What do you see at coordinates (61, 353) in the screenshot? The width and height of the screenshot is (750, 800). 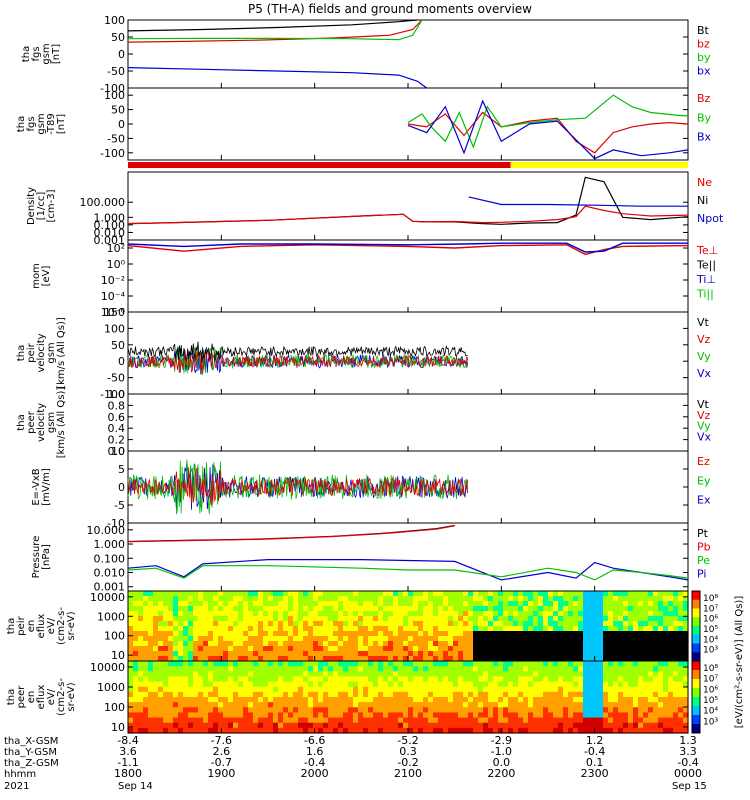 I see `y-axis-label-line: [km/s (All Qs)]` at bounding box center [61, 353].